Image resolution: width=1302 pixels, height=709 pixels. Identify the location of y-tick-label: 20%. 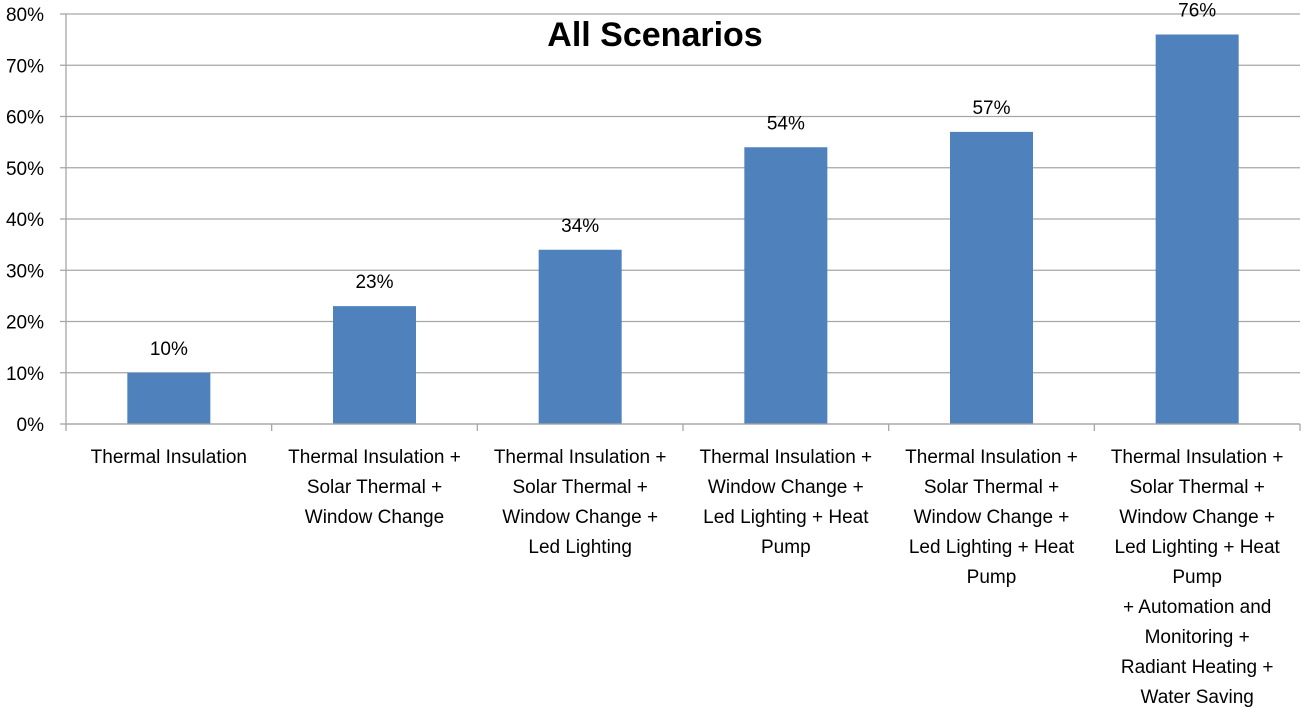
(25, 323).